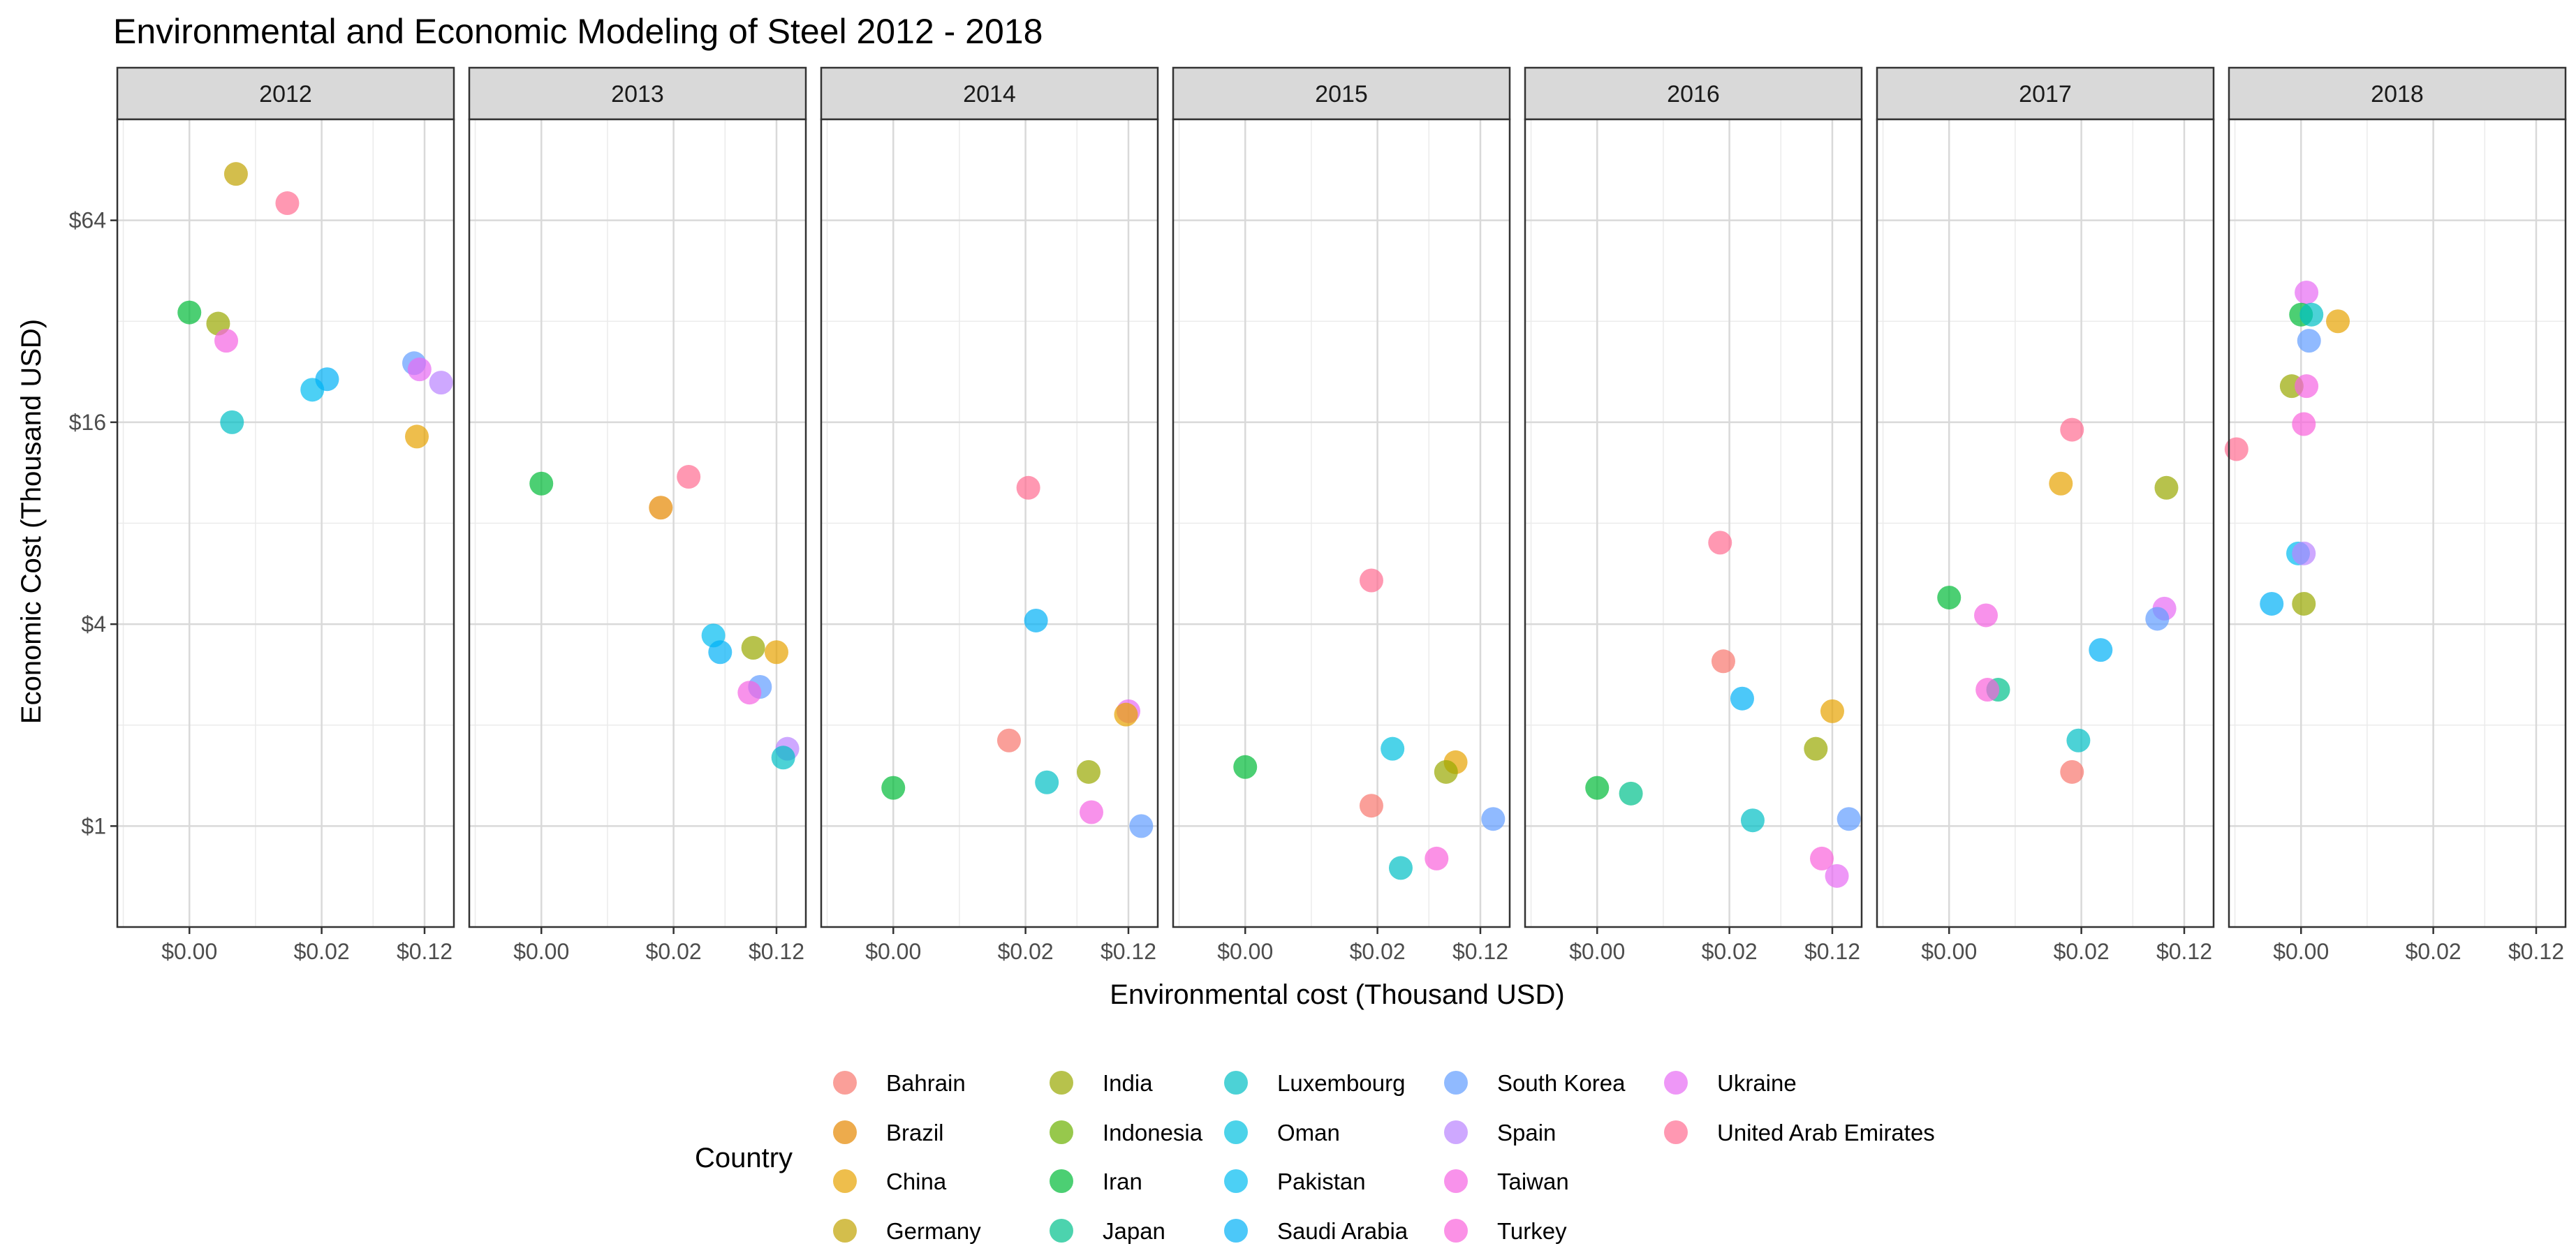  Describe the element at coordinates (1631, 793) in the screenshot. I see `point-japan` at that location.